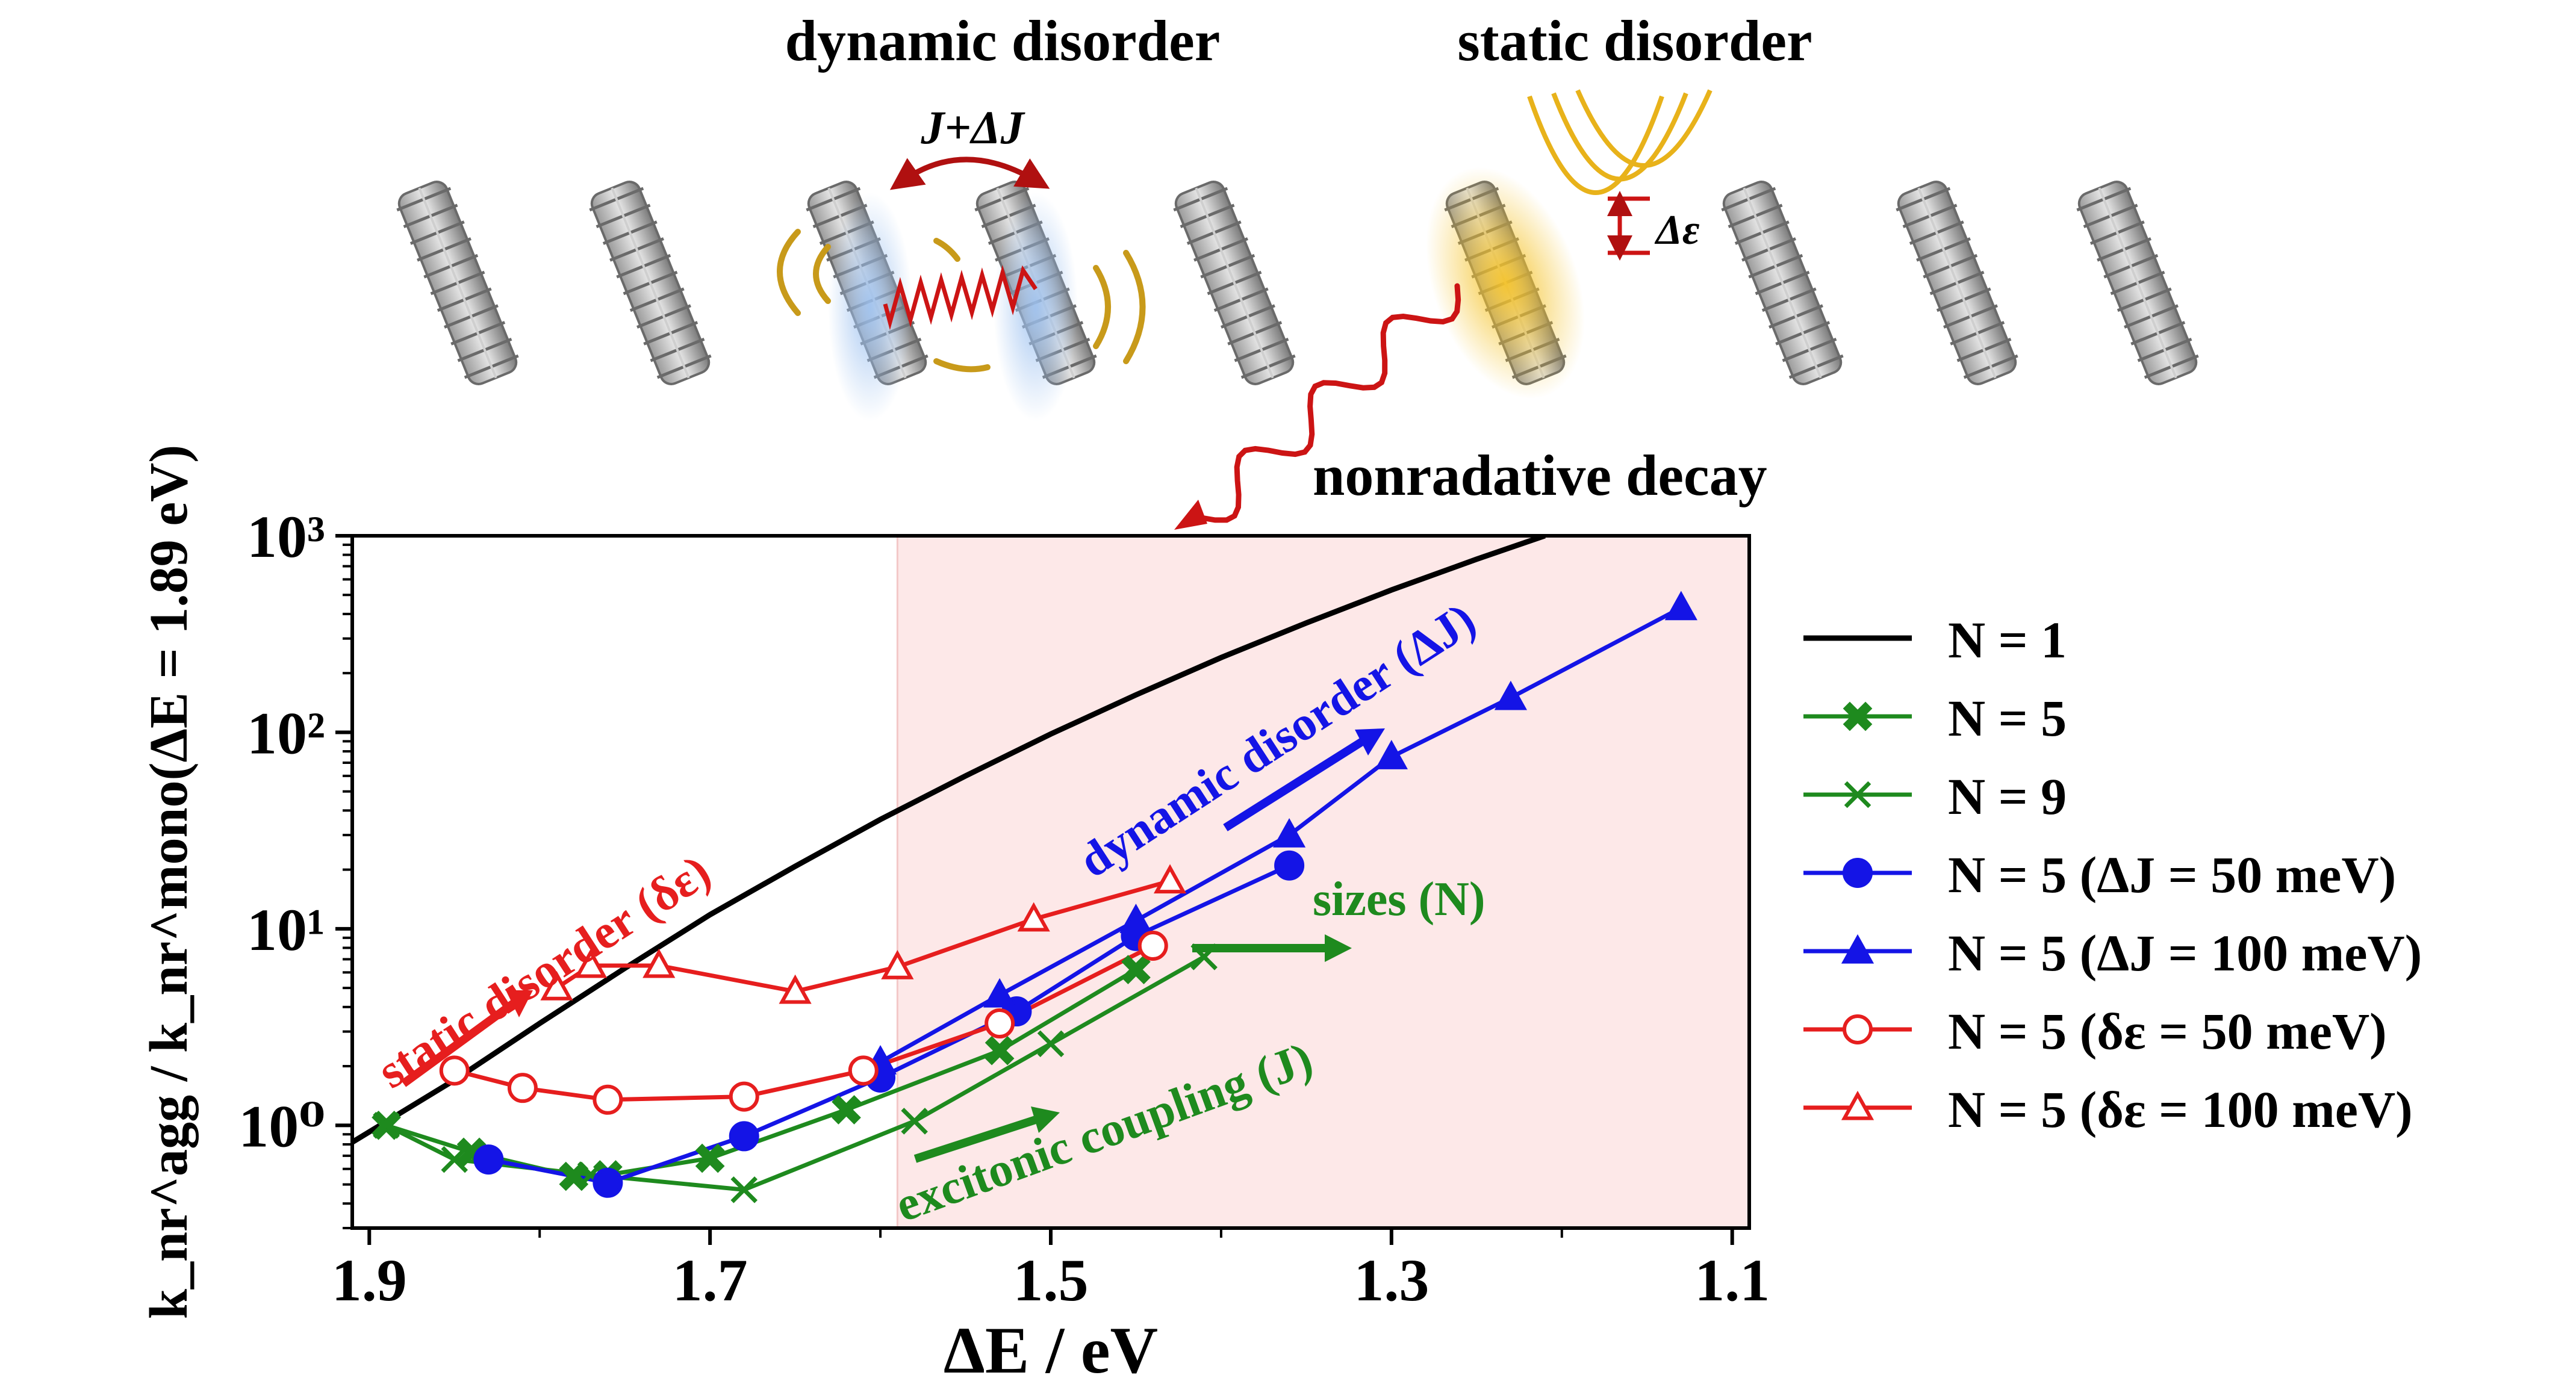  What do you see at coordinates (1051, 1280) in the screenshot?
I see `x-tick-label: 1.5` at bounding box center [1051, 1280].